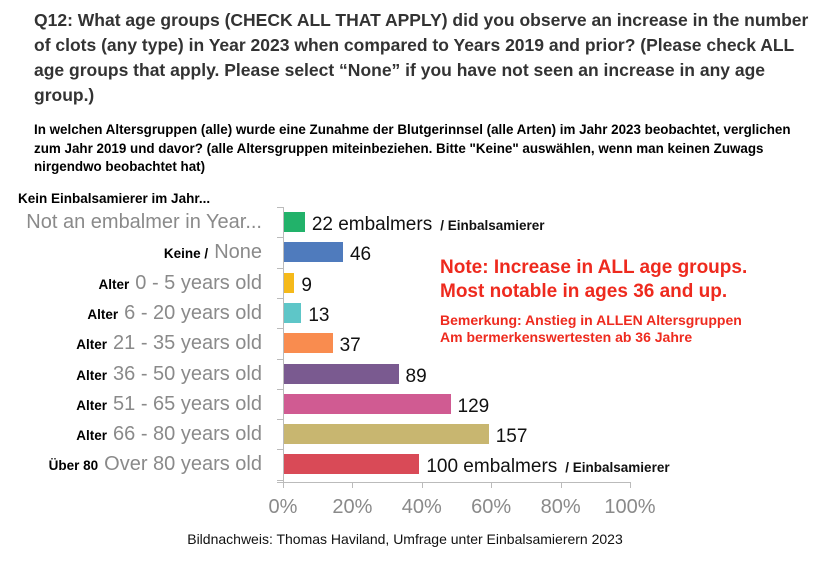 The height and width of the screenshot is (562, 820). I want to click on data-label-value: 37, so click(350, 346).